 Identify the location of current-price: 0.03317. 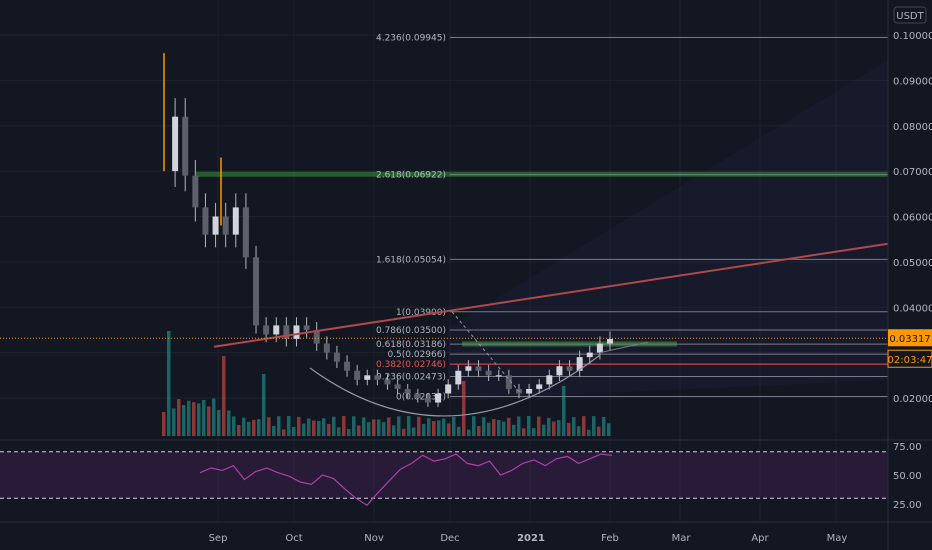
(909, 339).